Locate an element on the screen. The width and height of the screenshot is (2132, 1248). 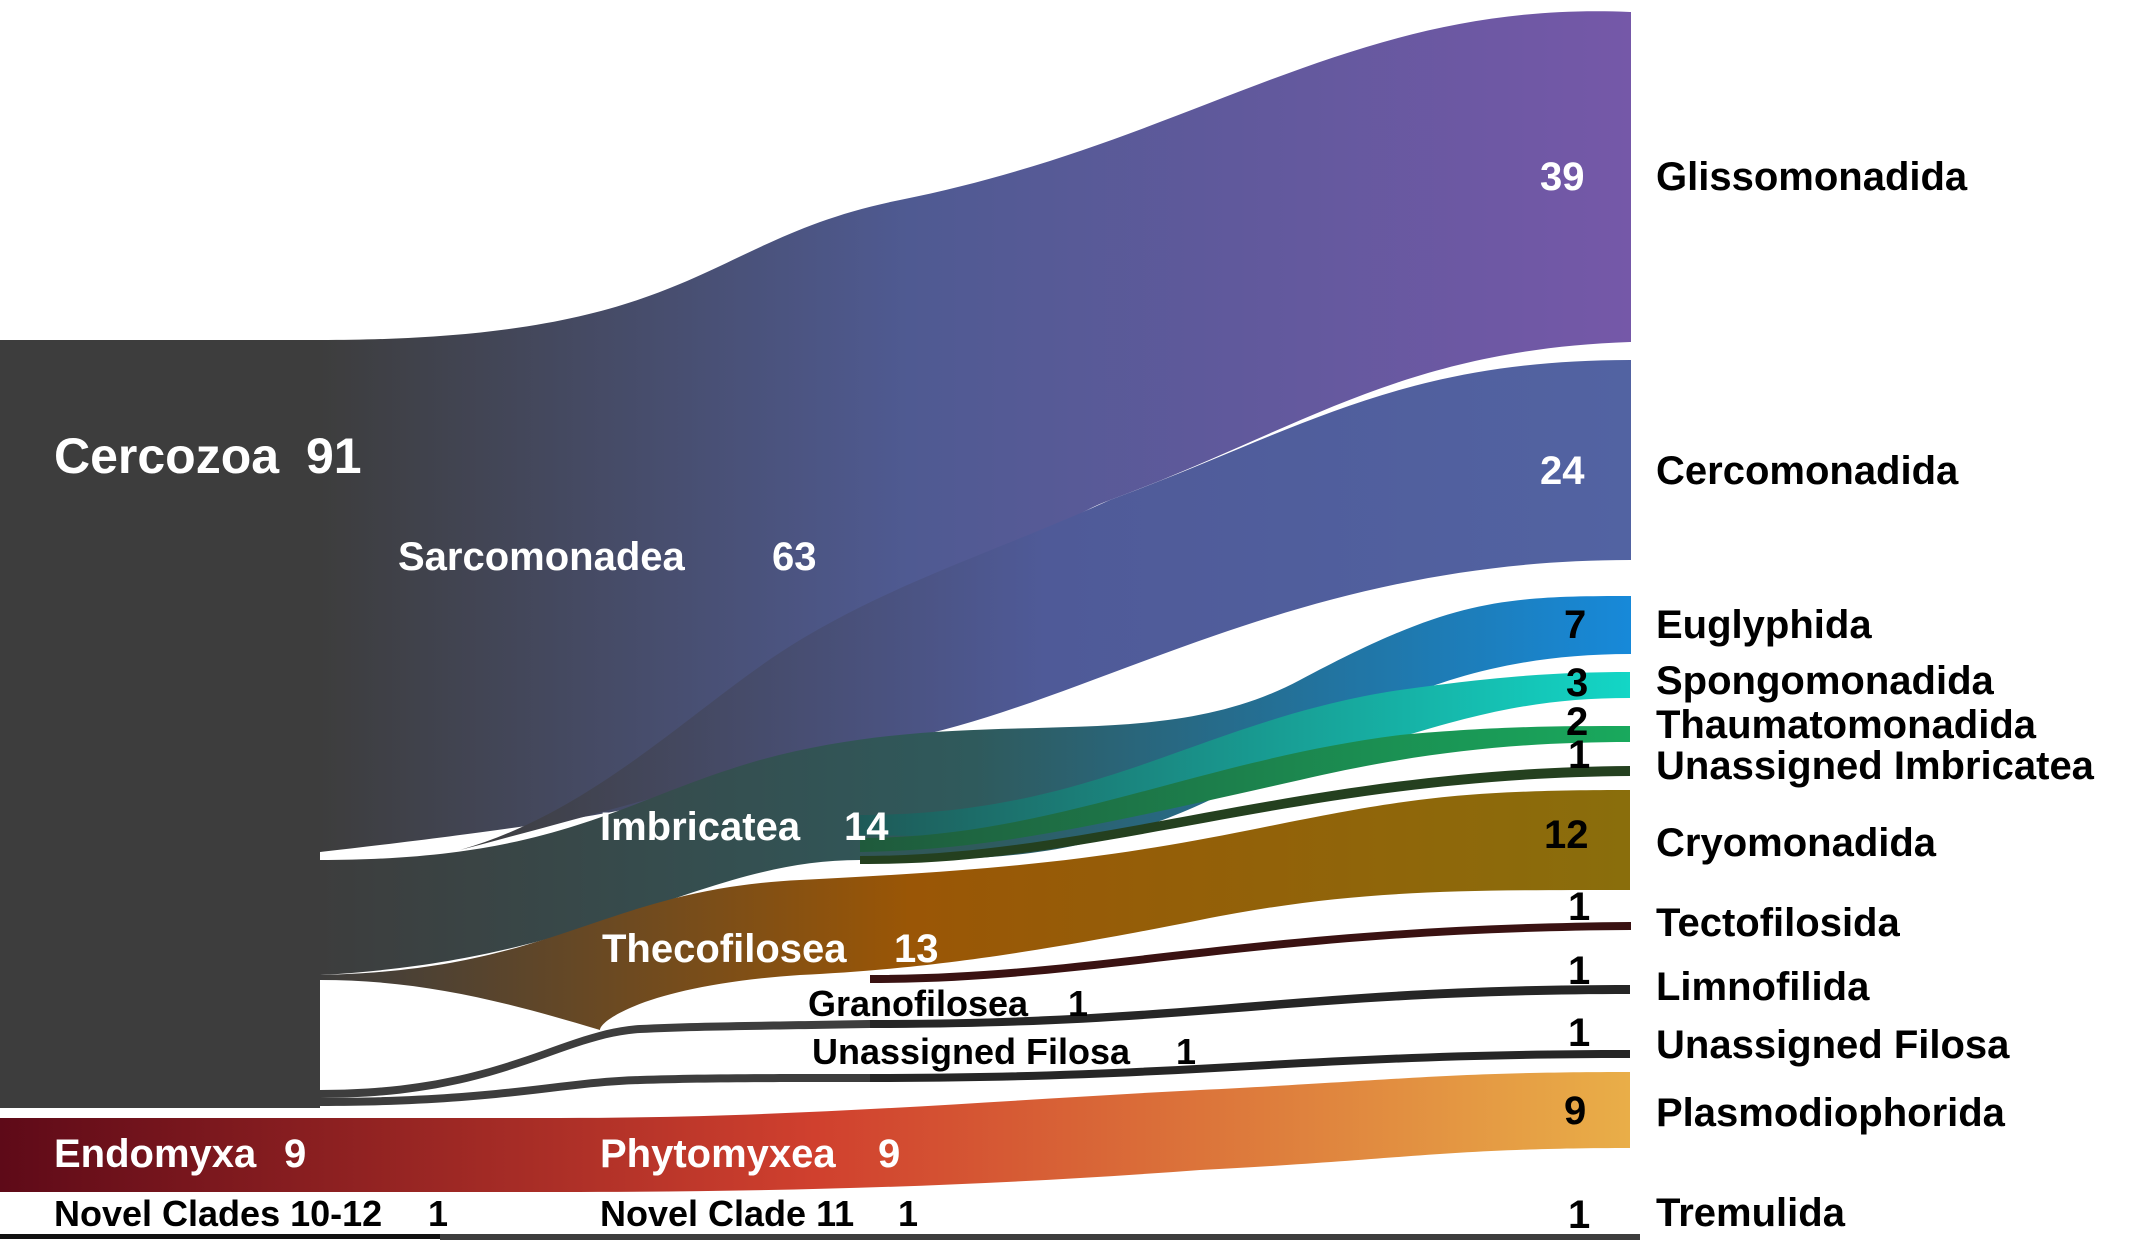
value-thecofilosea: 13 is located at coordinates (916, 949).